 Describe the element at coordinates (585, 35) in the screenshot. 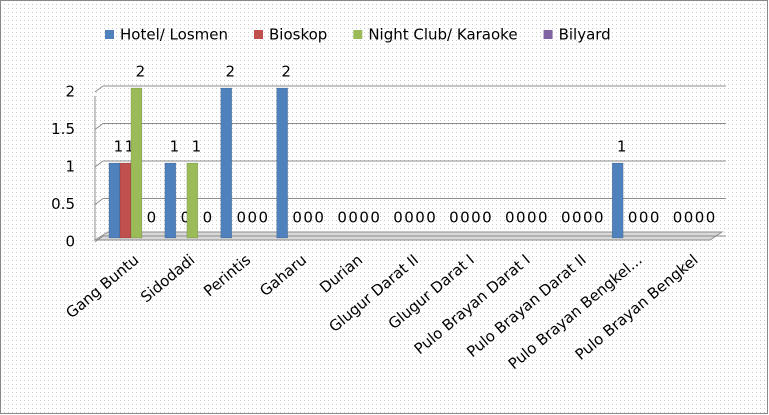

I see `legend-label: Bilyard` at that location.